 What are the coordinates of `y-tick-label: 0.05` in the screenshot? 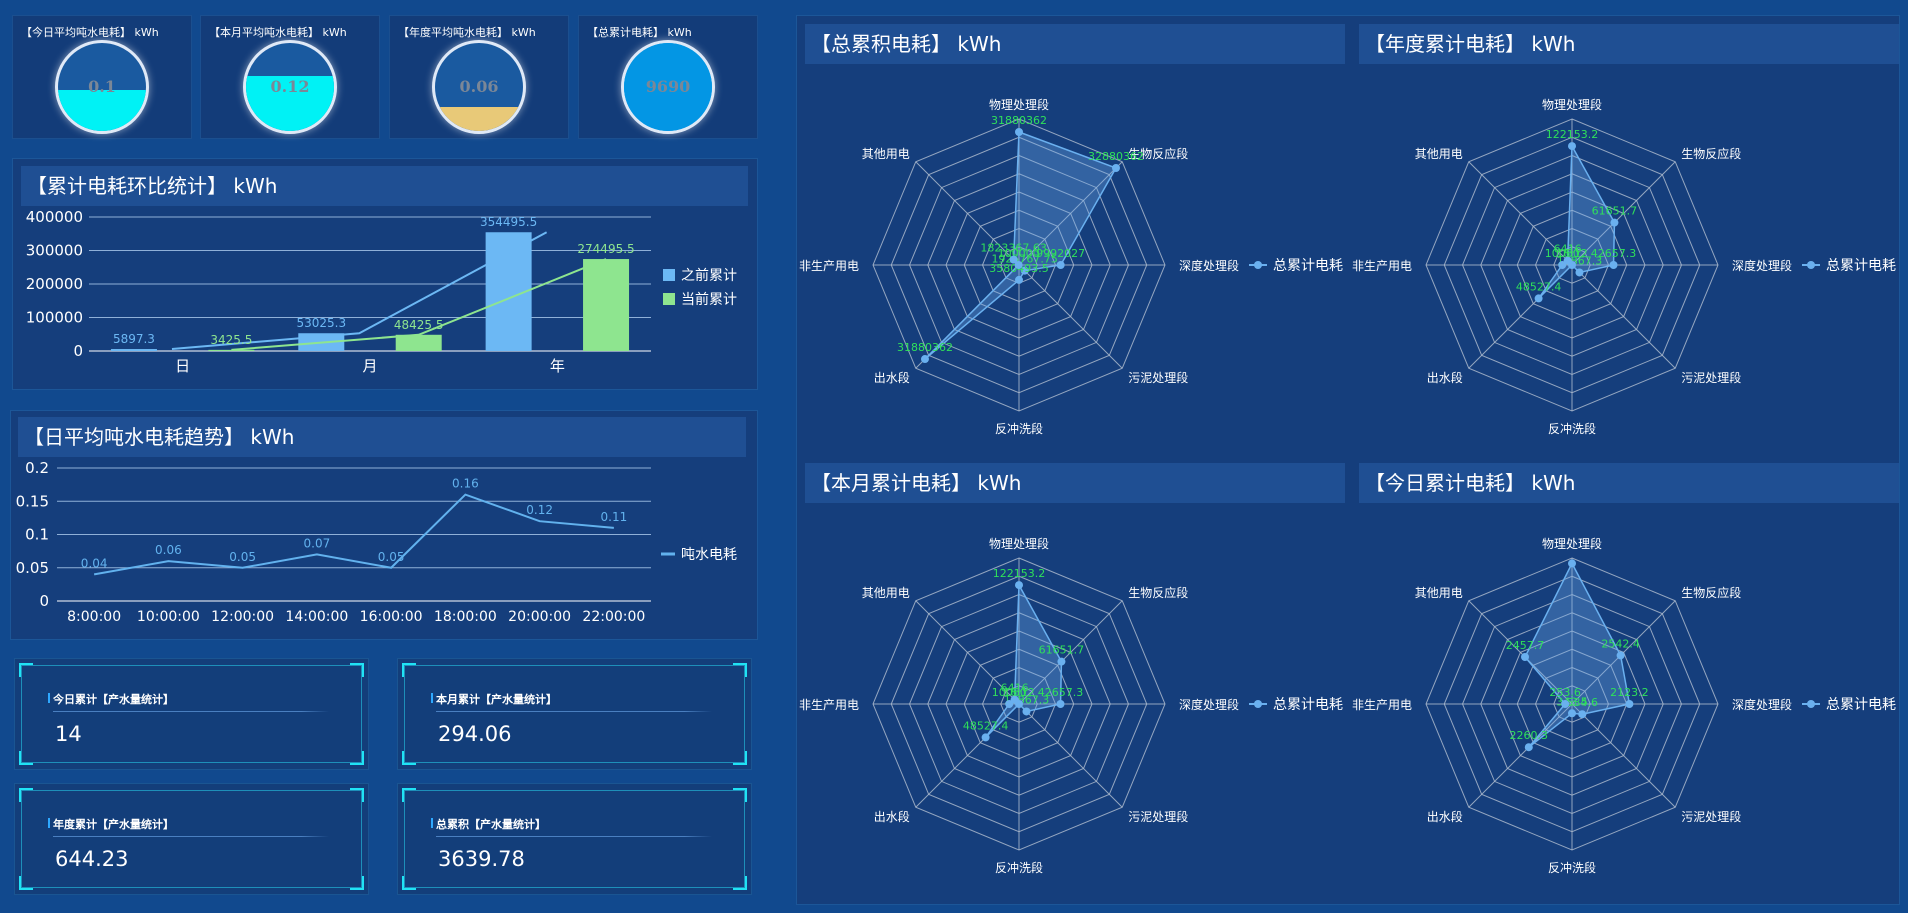 It's located at (32, 568).